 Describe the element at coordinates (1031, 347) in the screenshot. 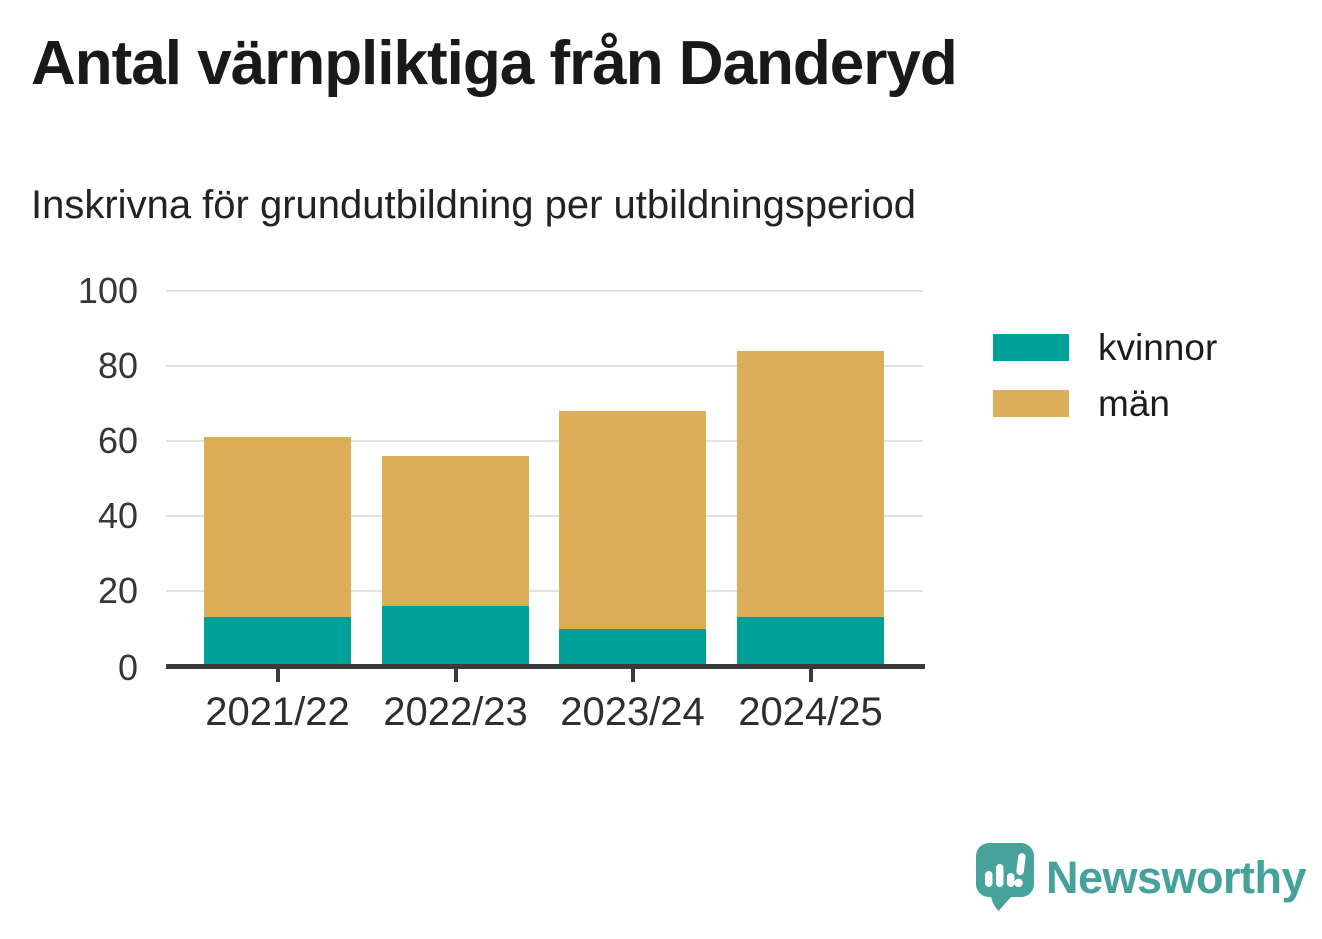

I see `legend-swatch-kvinnor` at that location.